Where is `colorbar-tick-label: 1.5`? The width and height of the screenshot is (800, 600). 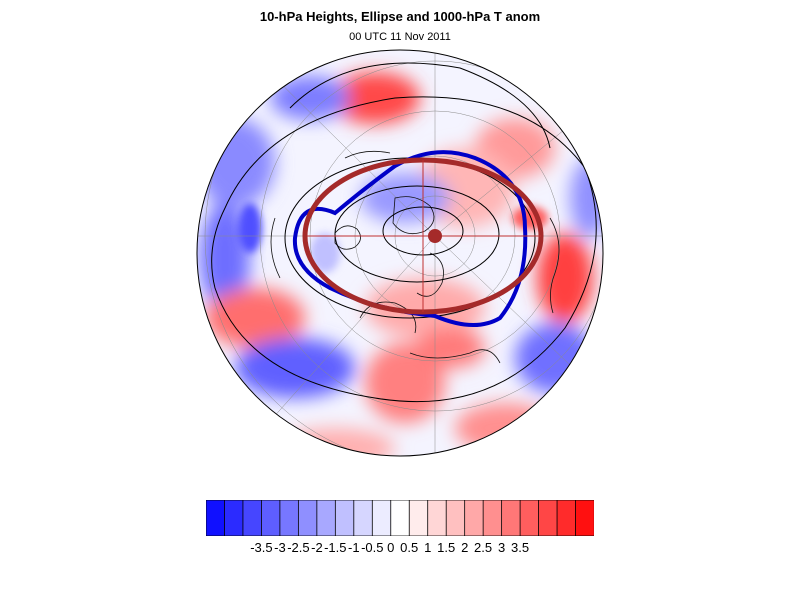
colorbar-tick-label: 1.5 is located at coordinates (446, 547).